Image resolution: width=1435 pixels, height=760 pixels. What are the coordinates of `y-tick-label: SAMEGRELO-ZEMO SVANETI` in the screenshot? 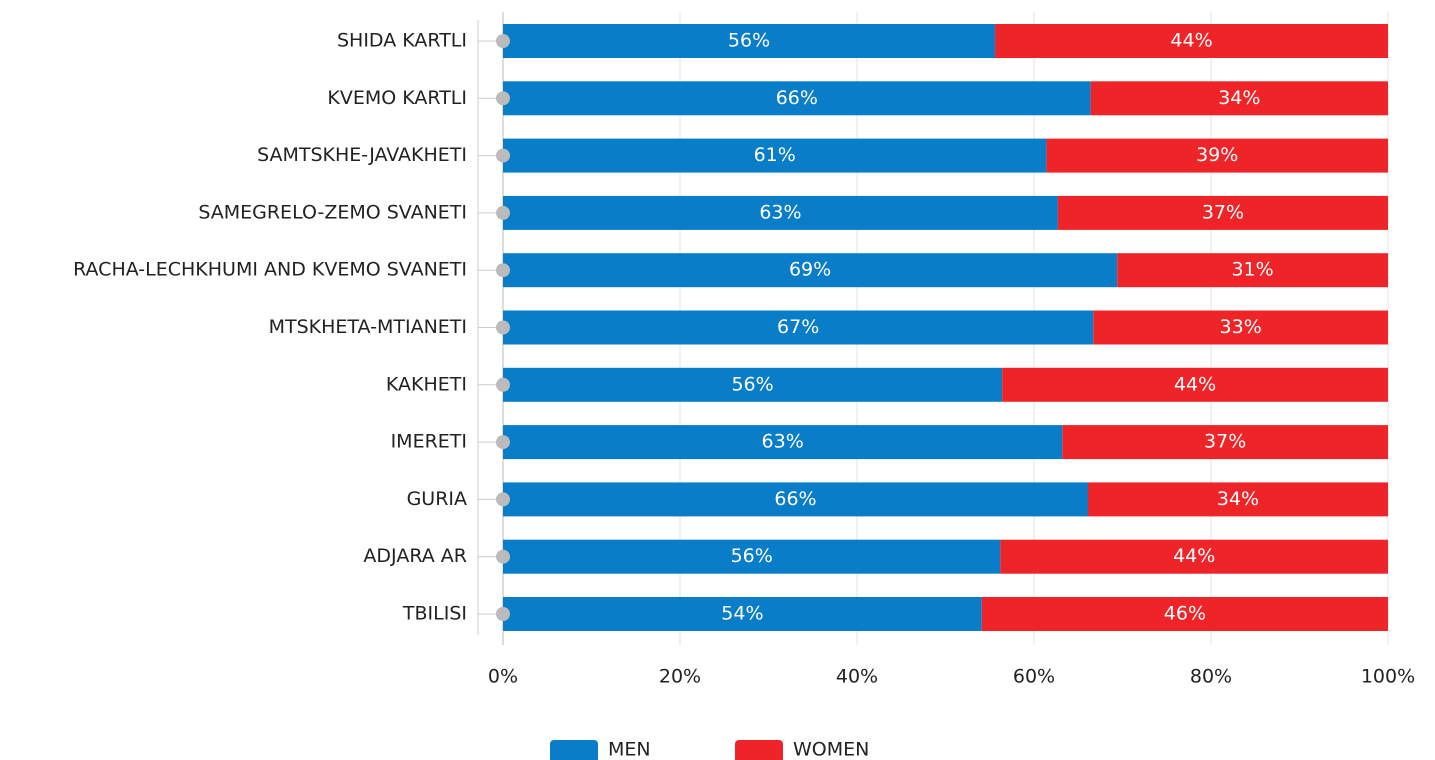 It's located at (332, 212).